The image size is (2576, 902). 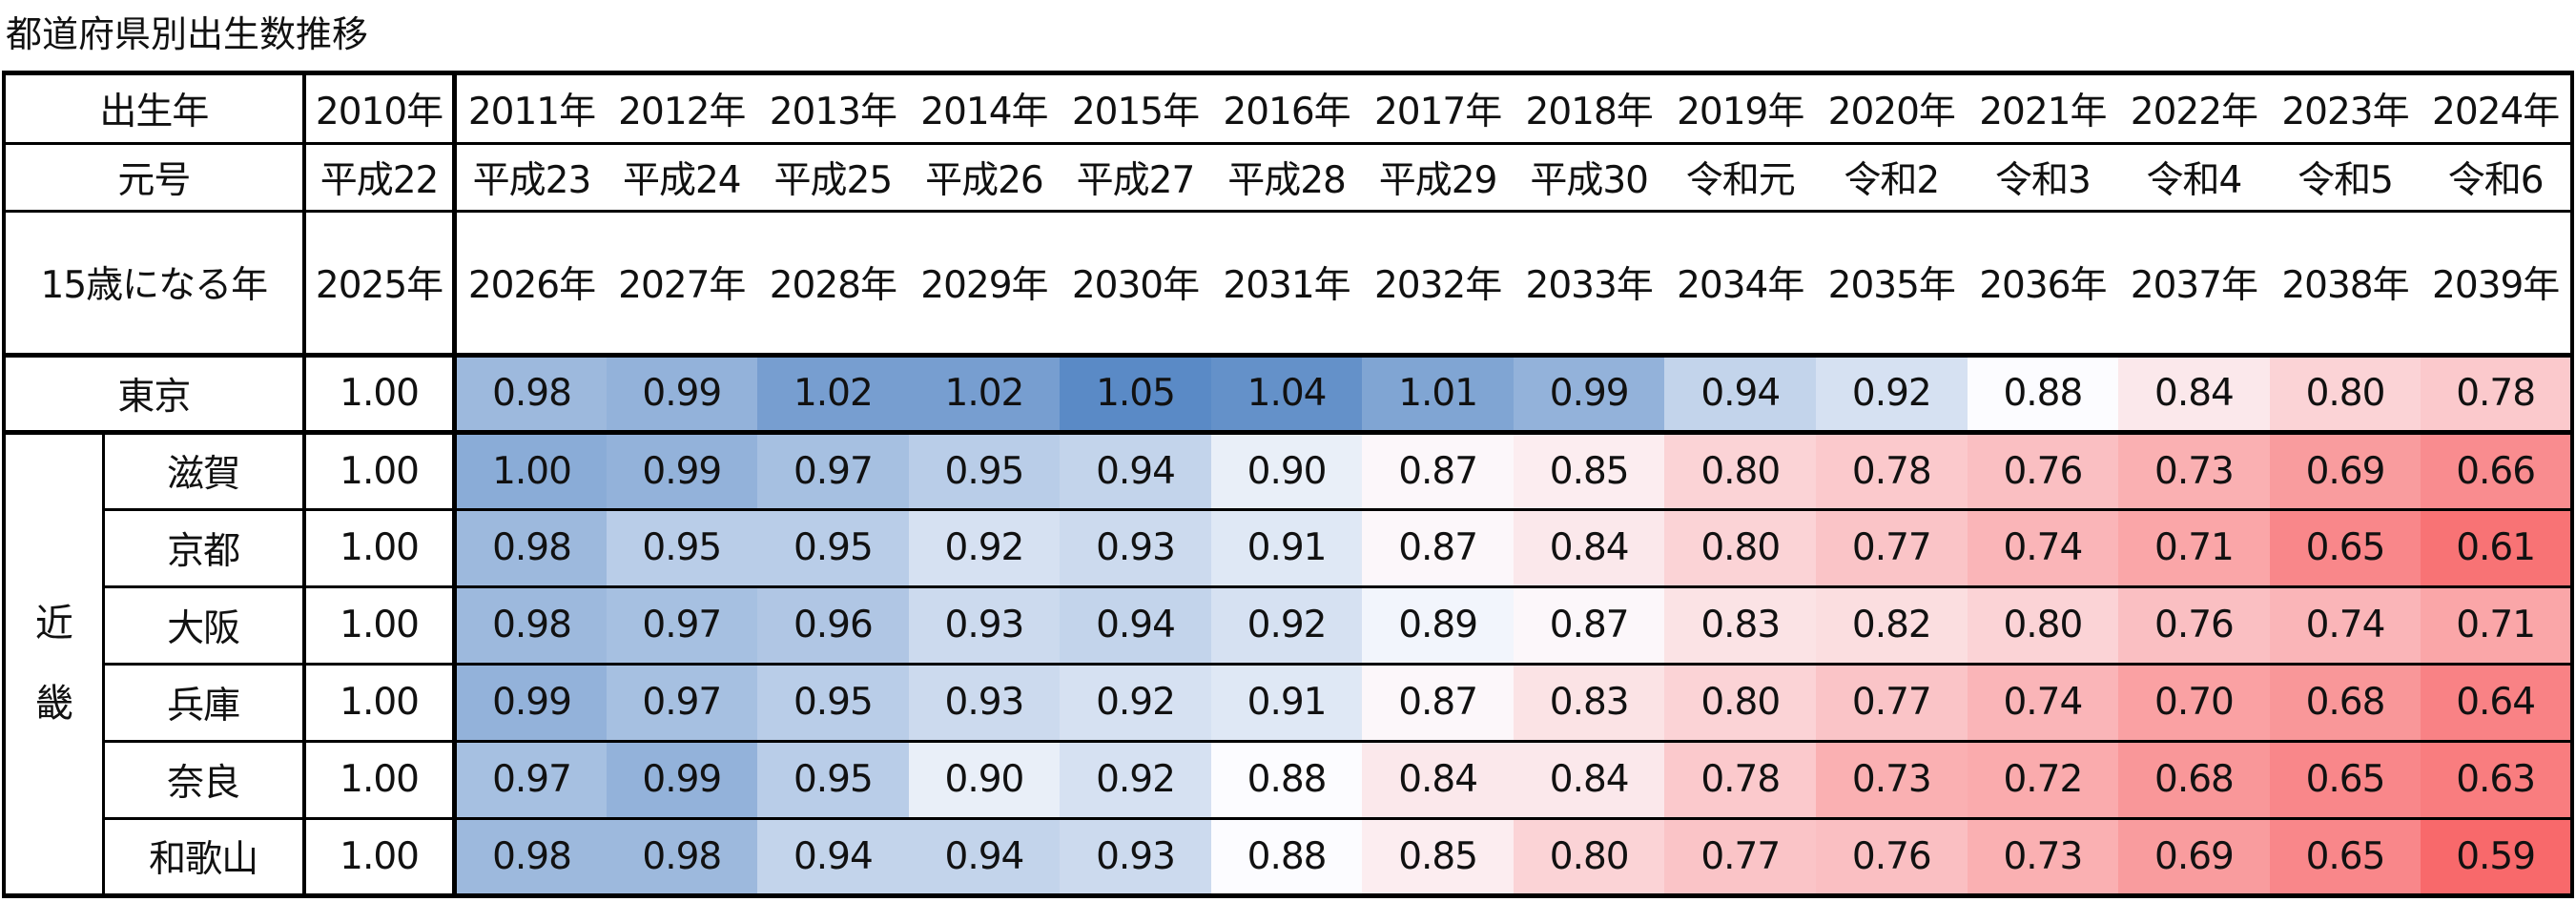 I want to click on header-cell: 2037年, so click(x=2194, y=284).